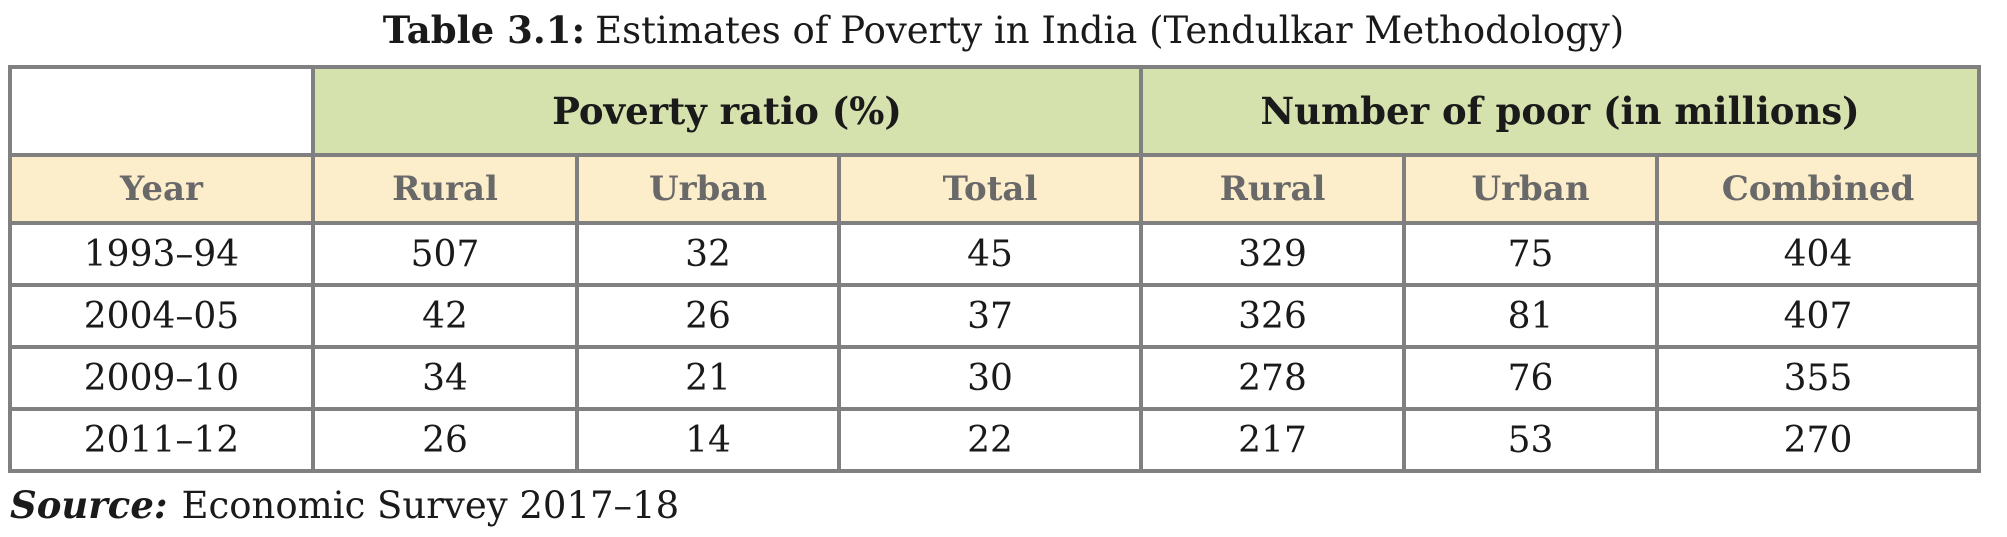  Describe the element at coordinates (445, 316) in the screenshot. I see `cell-rural-ratio: 42` at that location.